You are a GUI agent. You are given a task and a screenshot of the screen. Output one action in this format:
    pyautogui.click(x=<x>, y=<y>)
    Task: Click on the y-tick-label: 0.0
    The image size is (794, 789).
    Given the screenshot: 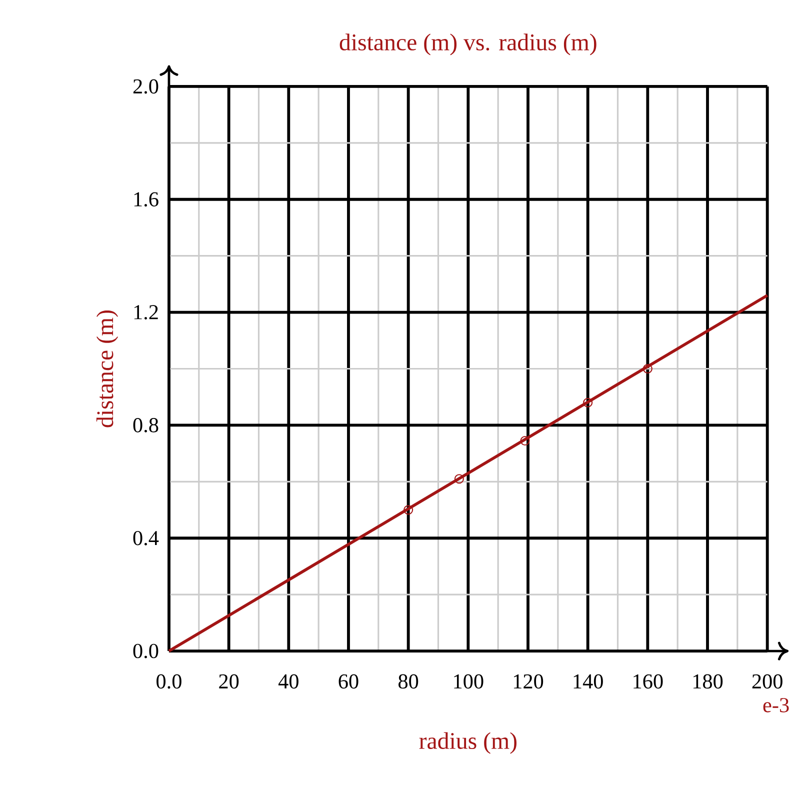 What is the action you would take?
    pyautogui.click(x=145, y=651)
    